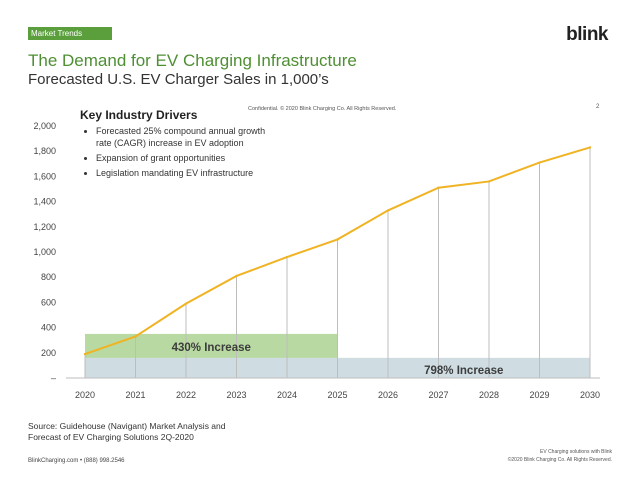  I want to click on blink-logo: blink, so click(587, 34).